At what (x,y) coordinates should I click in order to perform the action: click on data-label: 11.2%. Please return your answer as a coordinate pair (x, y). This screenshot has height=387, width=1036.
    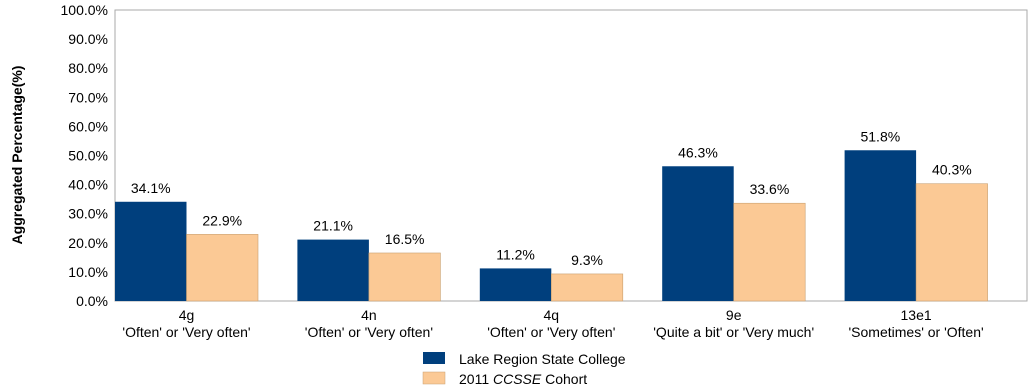
    Looking at the image, I should click on (515, 254).